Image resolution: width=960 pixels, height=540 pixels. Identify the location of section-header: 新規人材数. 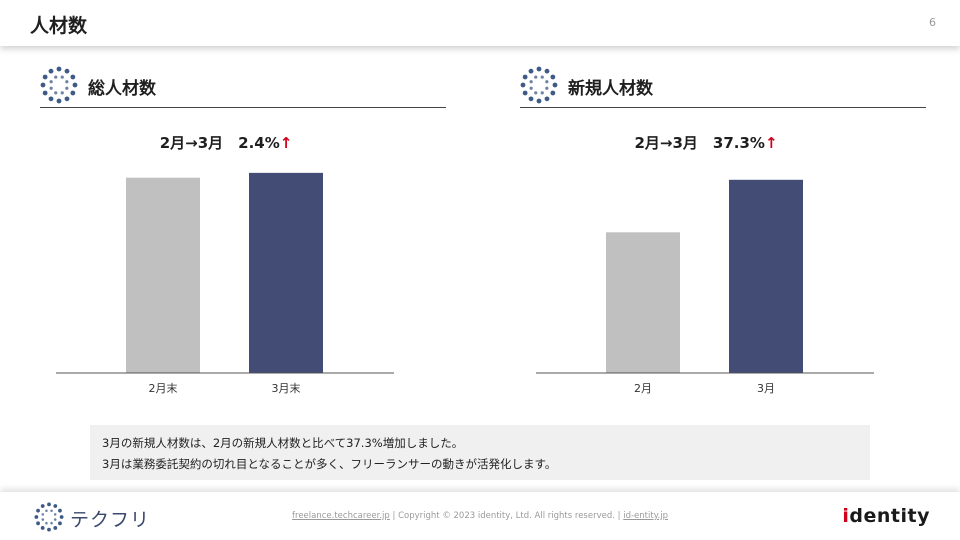
(723, 85).